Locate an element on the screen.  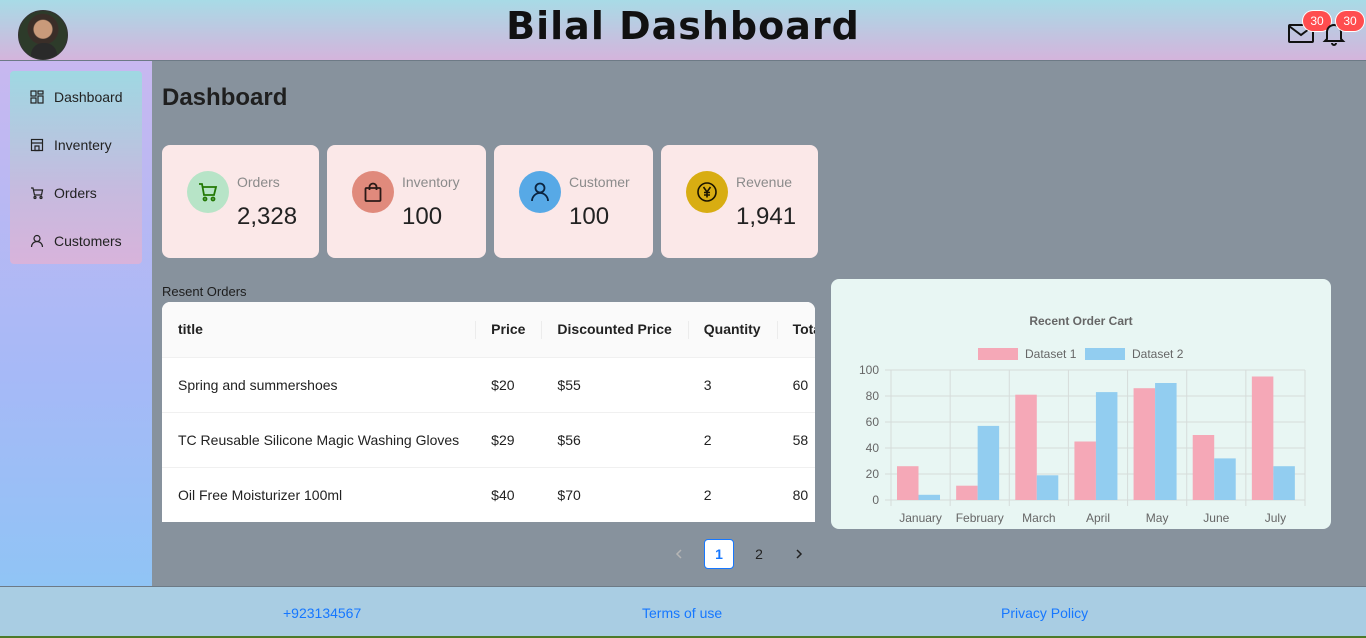
shop-icon is located at coordinates (37, 145).